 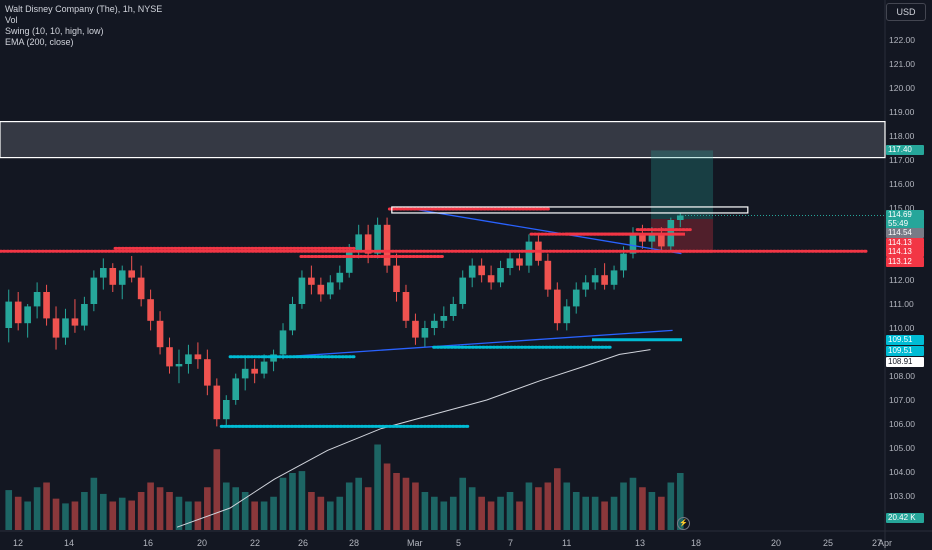 What do you see at coordinates (905, 350) in the screenshot?
I see `price-tag: 109.51` at bounding box center [905, 350].